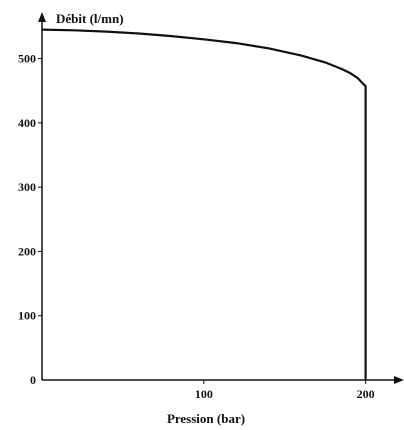 The image size is (404, 430). Describe the element at coordinates (90, 18) in the screenshot. I see `y-axis-label: Débit (l/mn)` at that location.